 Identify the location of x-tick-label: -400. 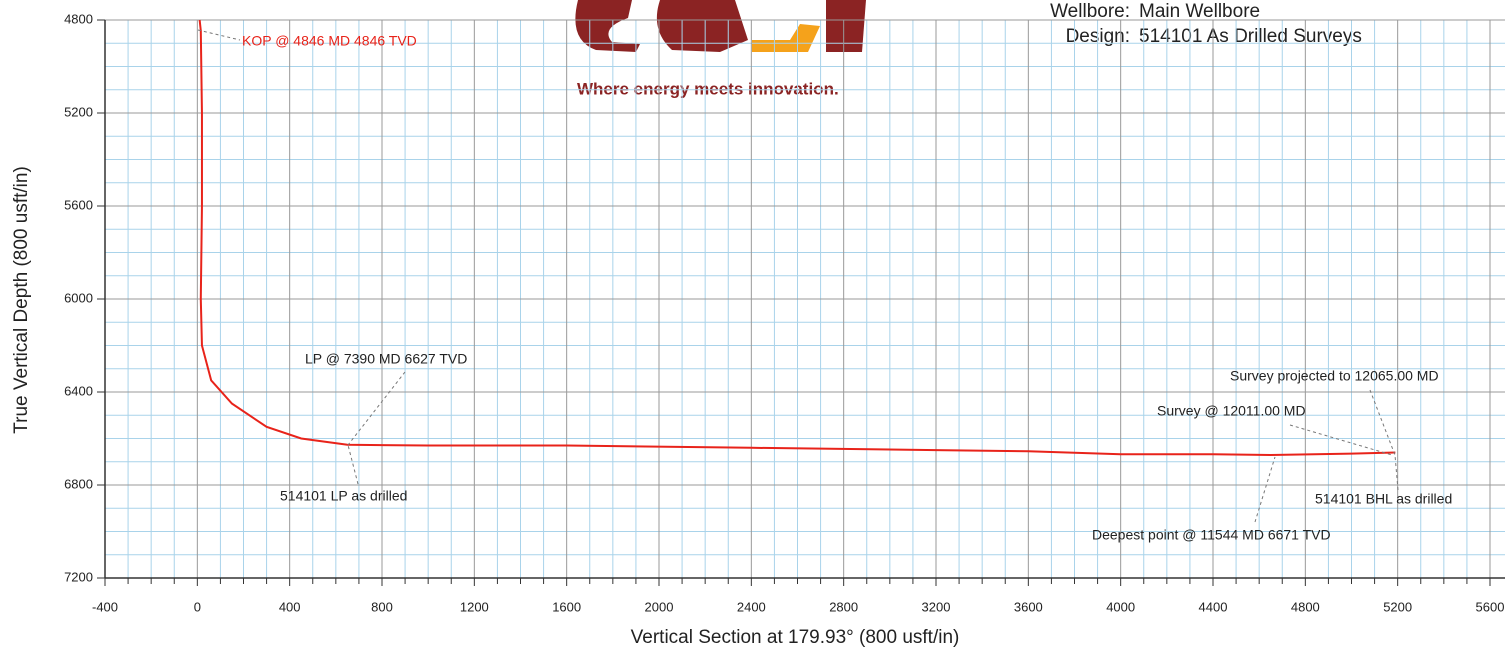
(105, 606).